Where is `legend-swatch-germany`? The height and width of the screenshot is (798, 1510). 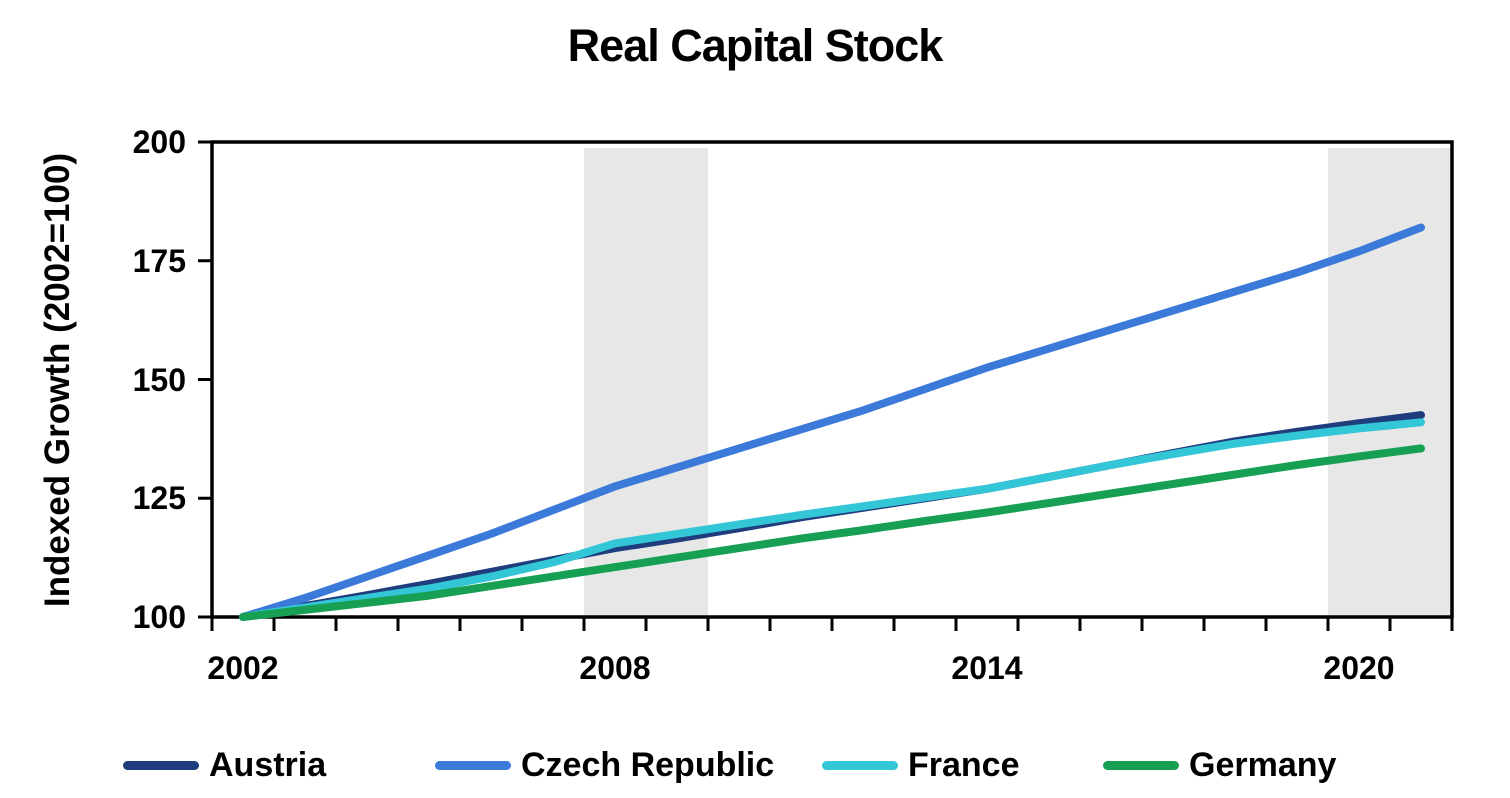
legend-swatch-germany is located at coordinates (1141, 765).